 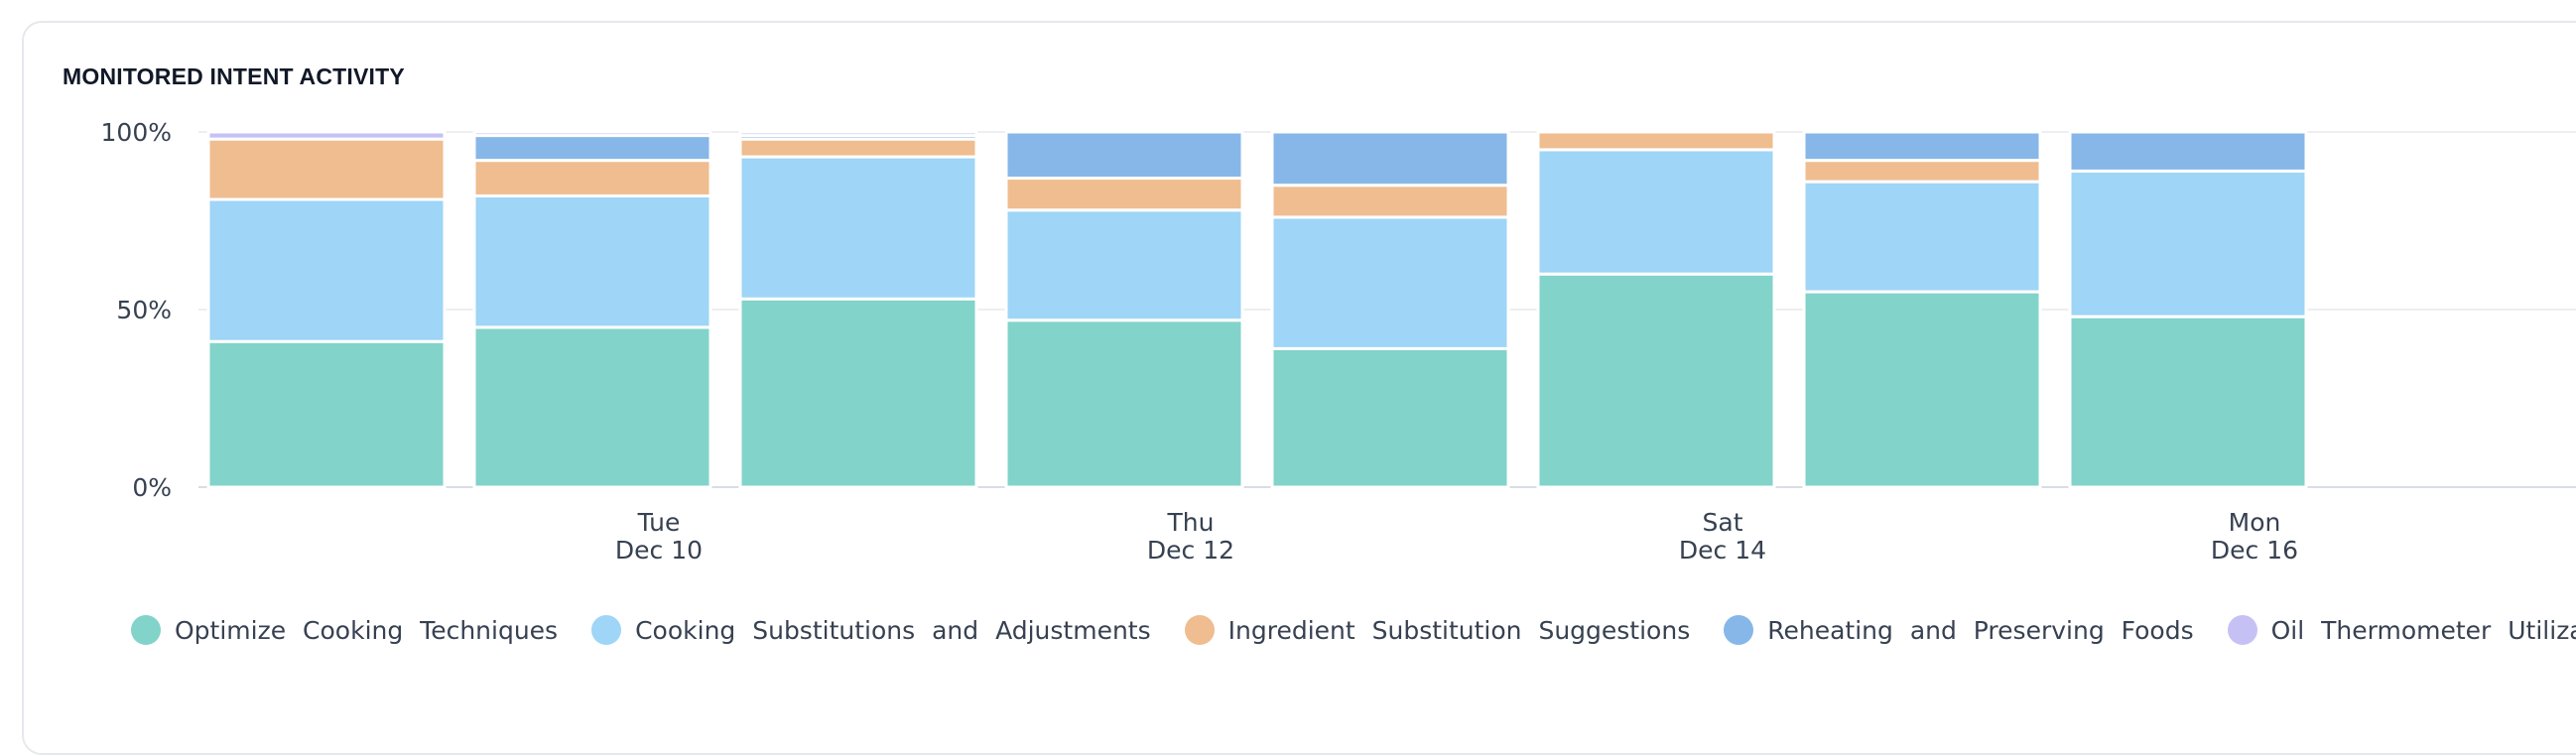 I want to click on x-tick-label: Dec 12, so click(x=1191, y=551).